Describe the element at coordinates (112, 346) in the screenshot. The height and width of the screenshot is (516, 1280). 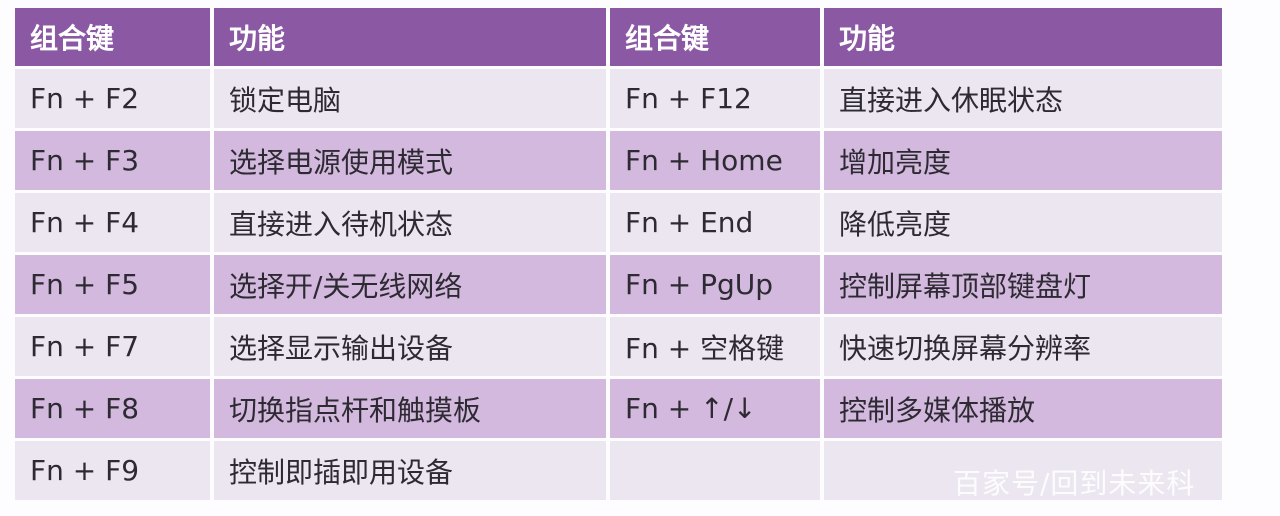
I see `cell-key-left: Fn + F7` at that location.